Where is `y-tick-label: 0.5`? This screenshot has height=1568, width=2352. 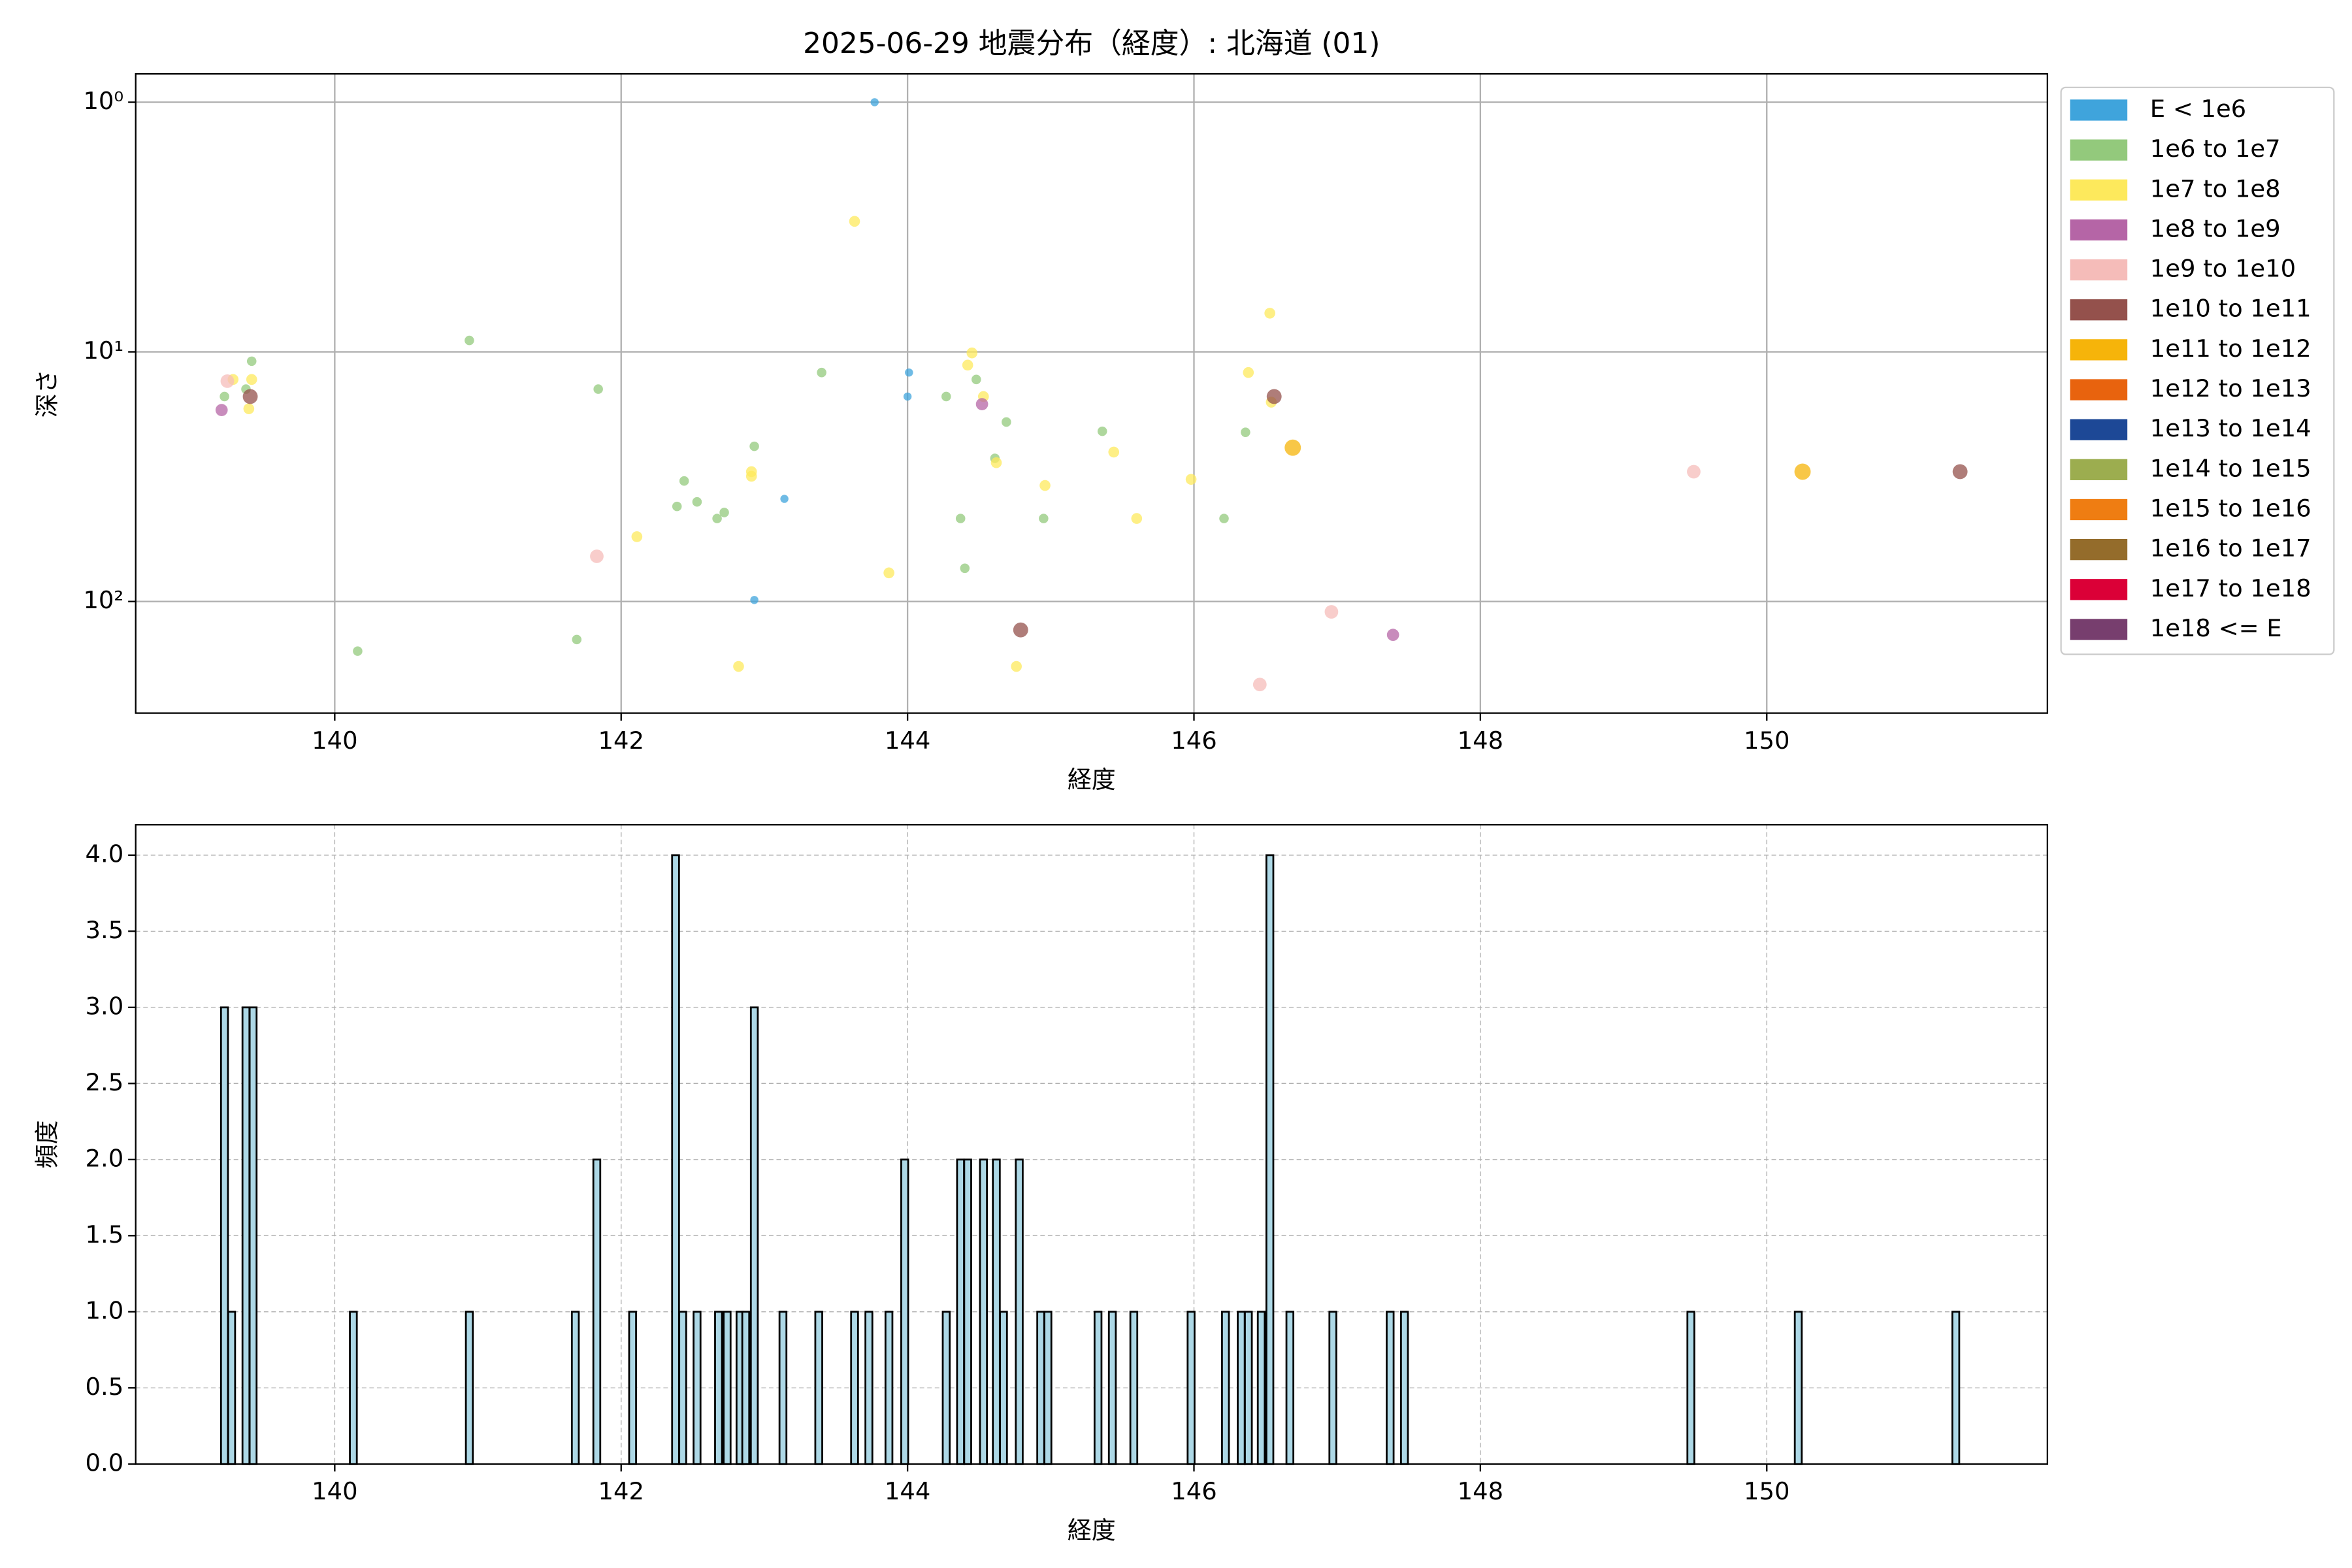
y-tick-label: 0.5 is located at coordinates (105, 1387).